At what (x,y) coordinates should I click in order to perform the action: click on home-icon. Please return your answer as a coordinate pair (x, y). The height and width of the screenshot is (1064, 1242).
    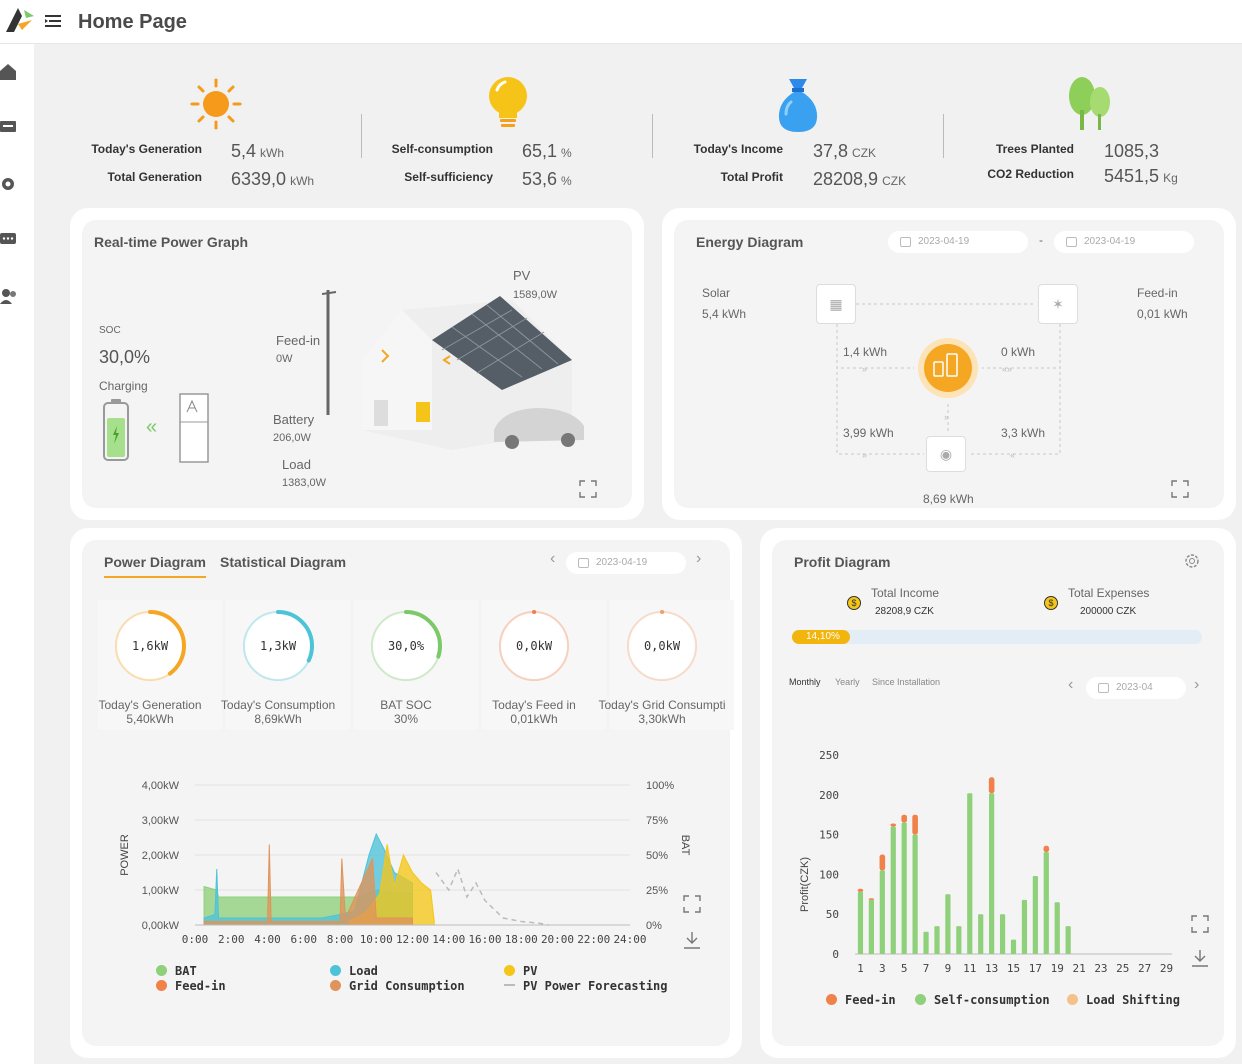
    Looking at the image, I should click on (10, 72).